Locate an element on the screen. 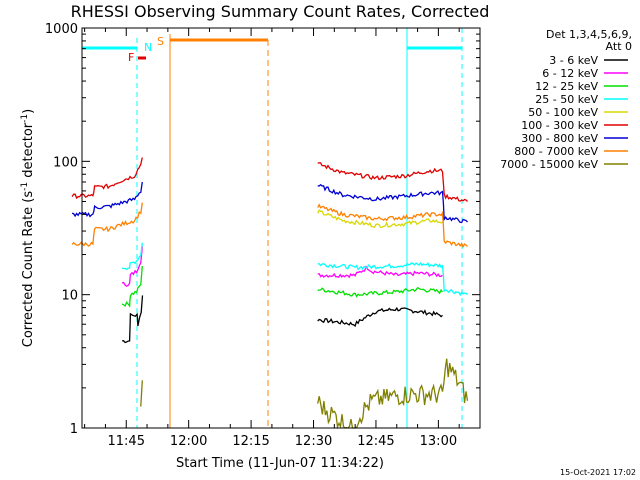 Image resolution: width=640 pixels, height=480 pixels. legend-entry-label: 6 - 12 keV is located at coordinates (570, 73).